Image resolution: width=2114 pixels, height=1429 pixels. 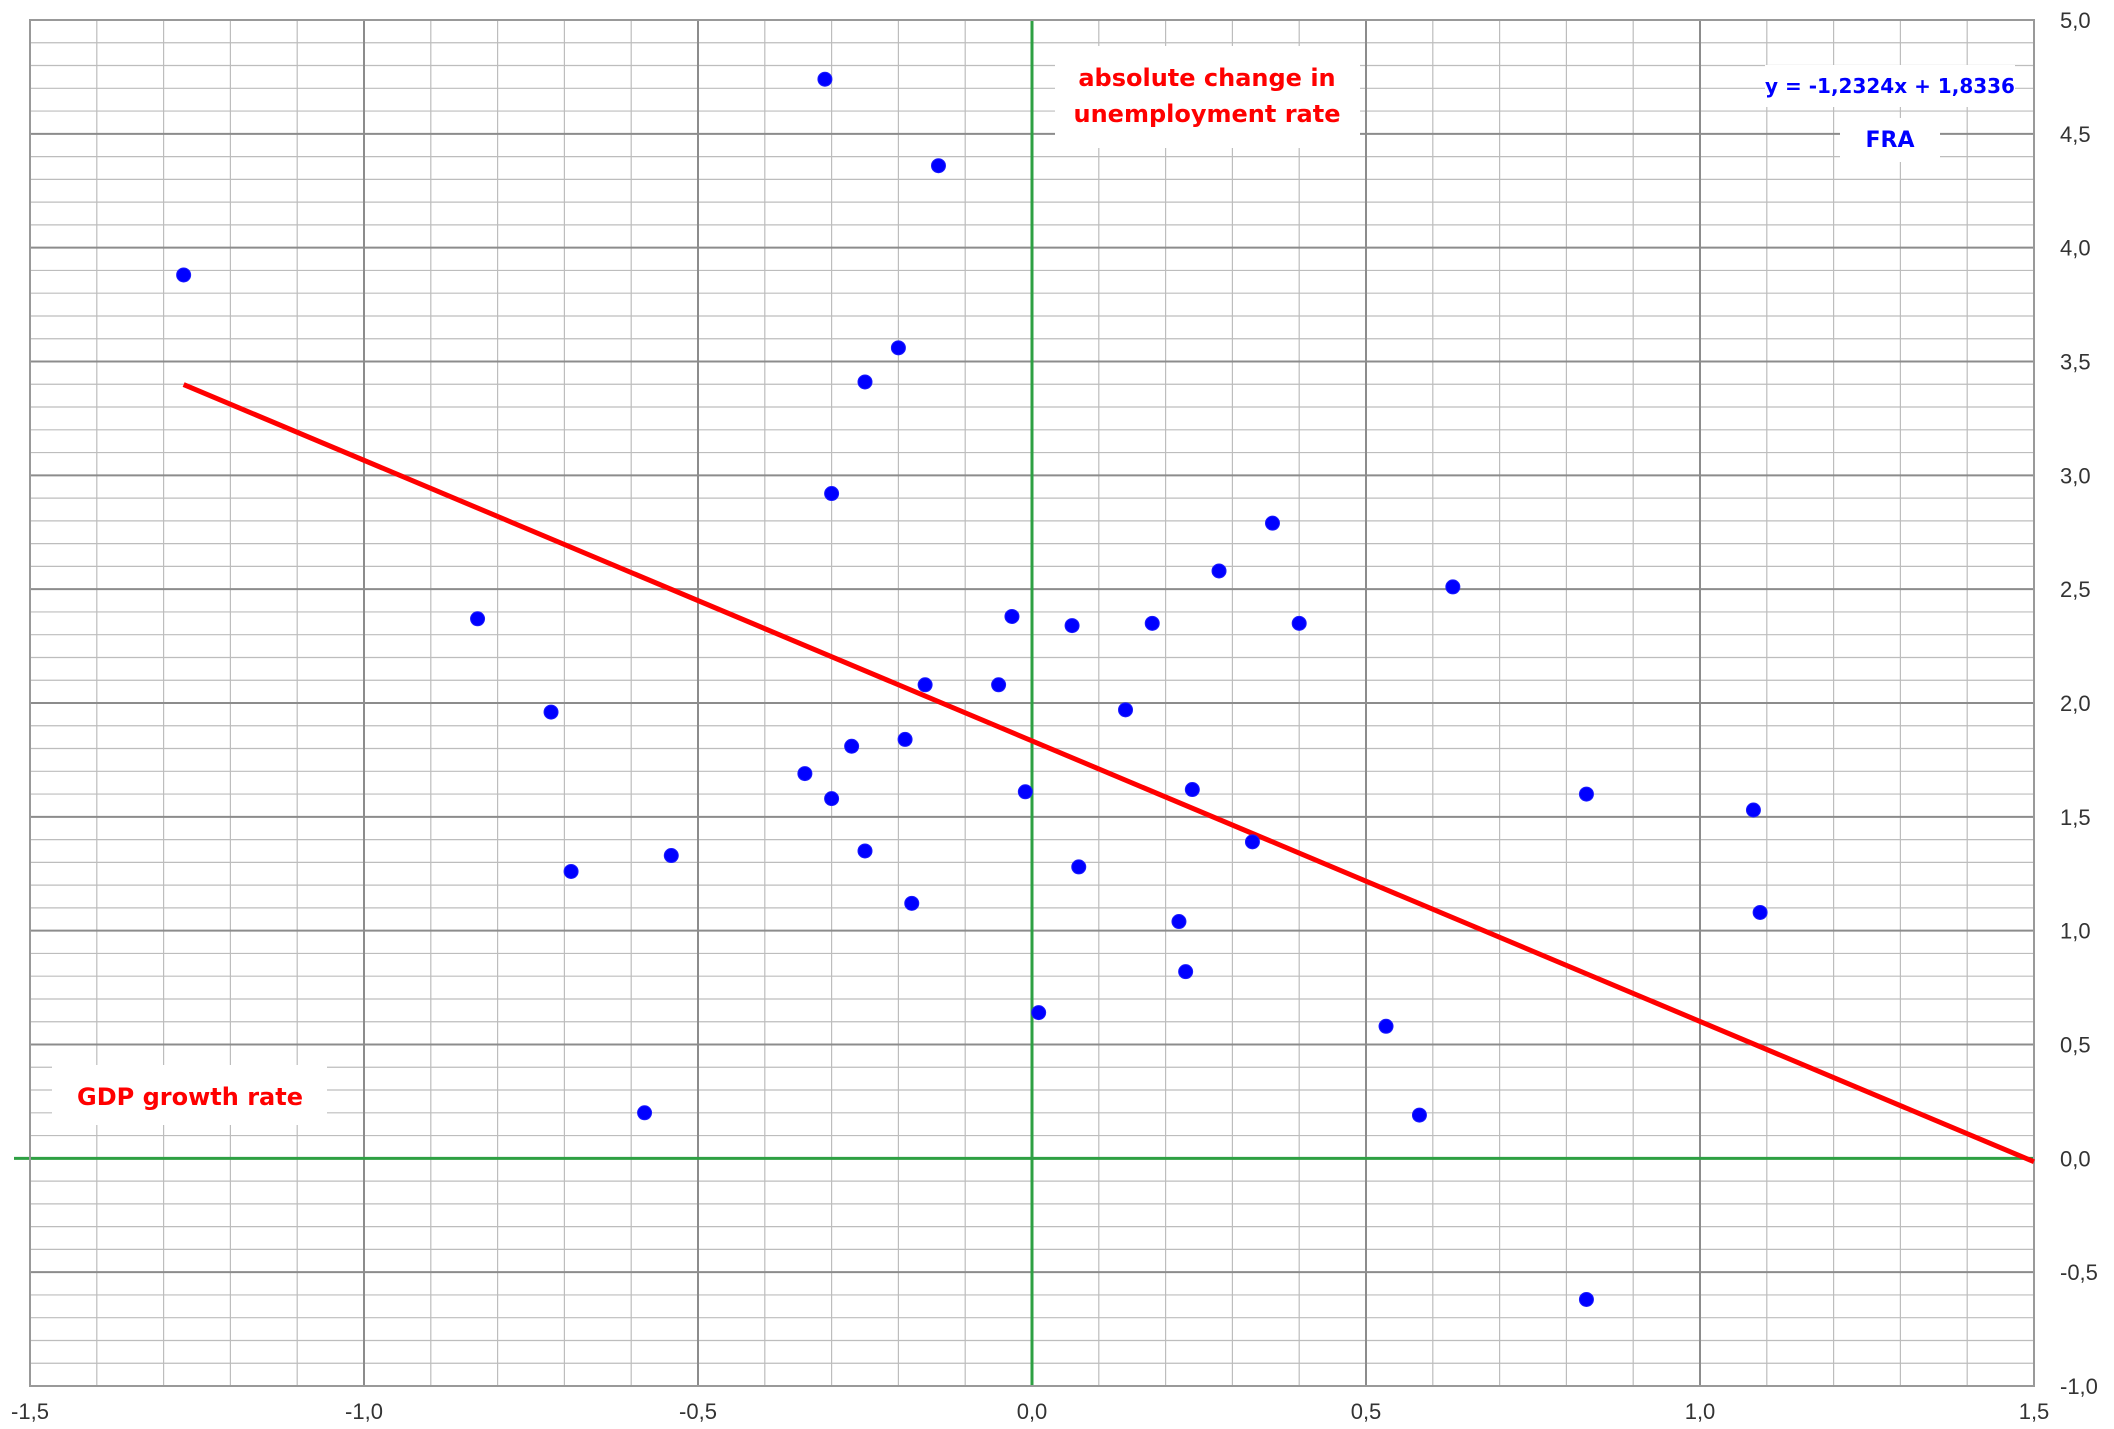 What do you see at coordinates (2075, 817) in the screenshot?
I see `y-tick-label: 1,5` at bounding box center [2075, 817].